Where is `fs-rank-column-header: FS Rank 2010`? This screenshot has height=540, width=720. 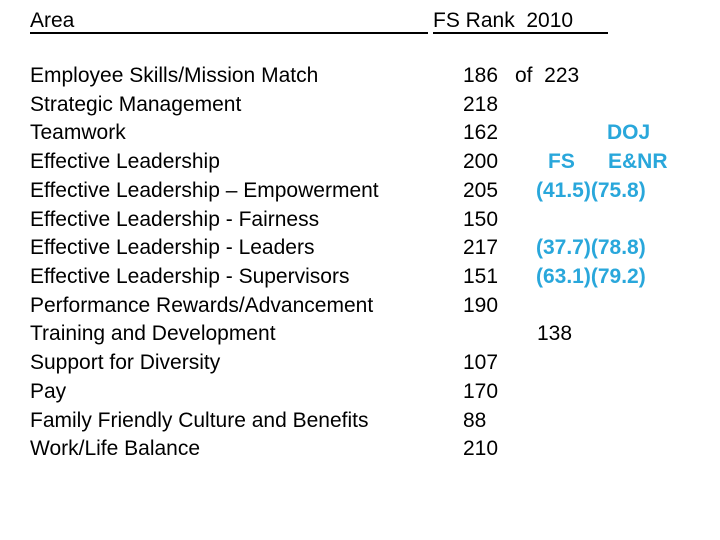 fs-rank-column-header: FS Rank 2010 is located at coordinates (503, 20).